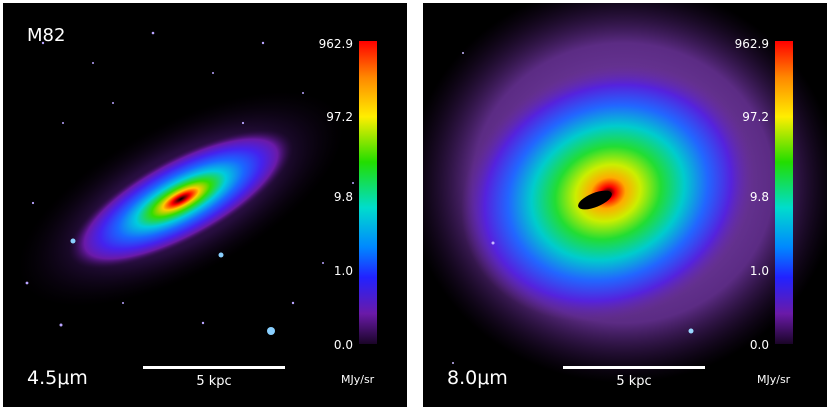  Describe the element at coordinates (477, 378) in the screenshot. I see `band-label-8p0um: 8.0μm` at that location.